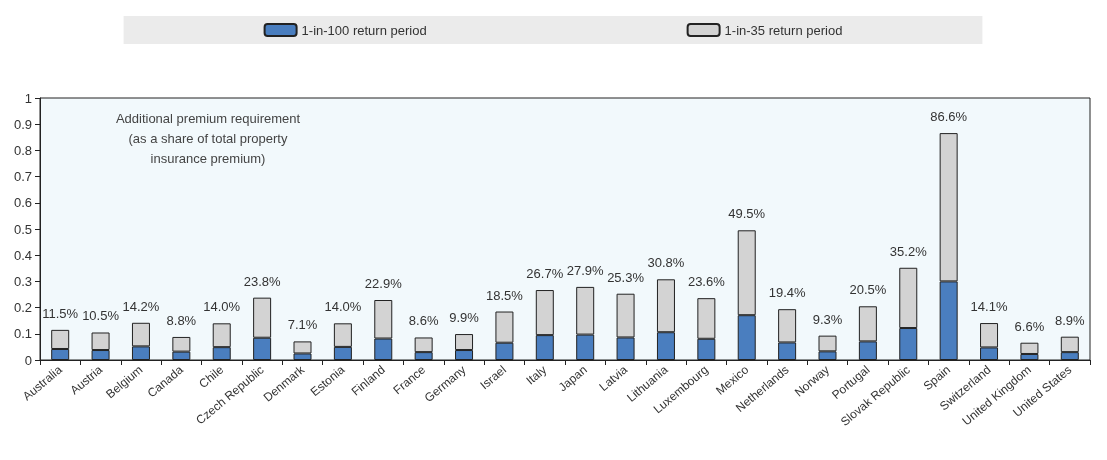 The height and width of the screenshot is (460, 1107). I want to click on x-tick-label: Chile, so click(211, 376).